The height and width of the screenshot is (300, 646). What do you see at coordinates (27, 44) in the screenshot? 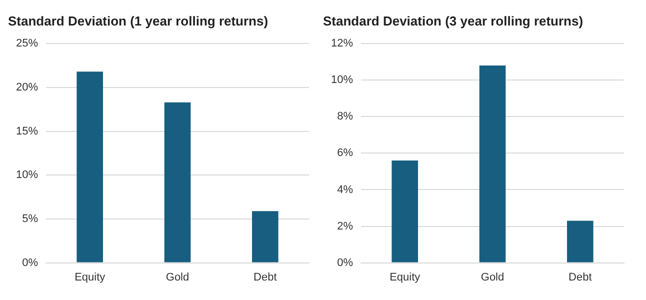
I see `y-tick-label: 25%` at bounding box center [27, 44].